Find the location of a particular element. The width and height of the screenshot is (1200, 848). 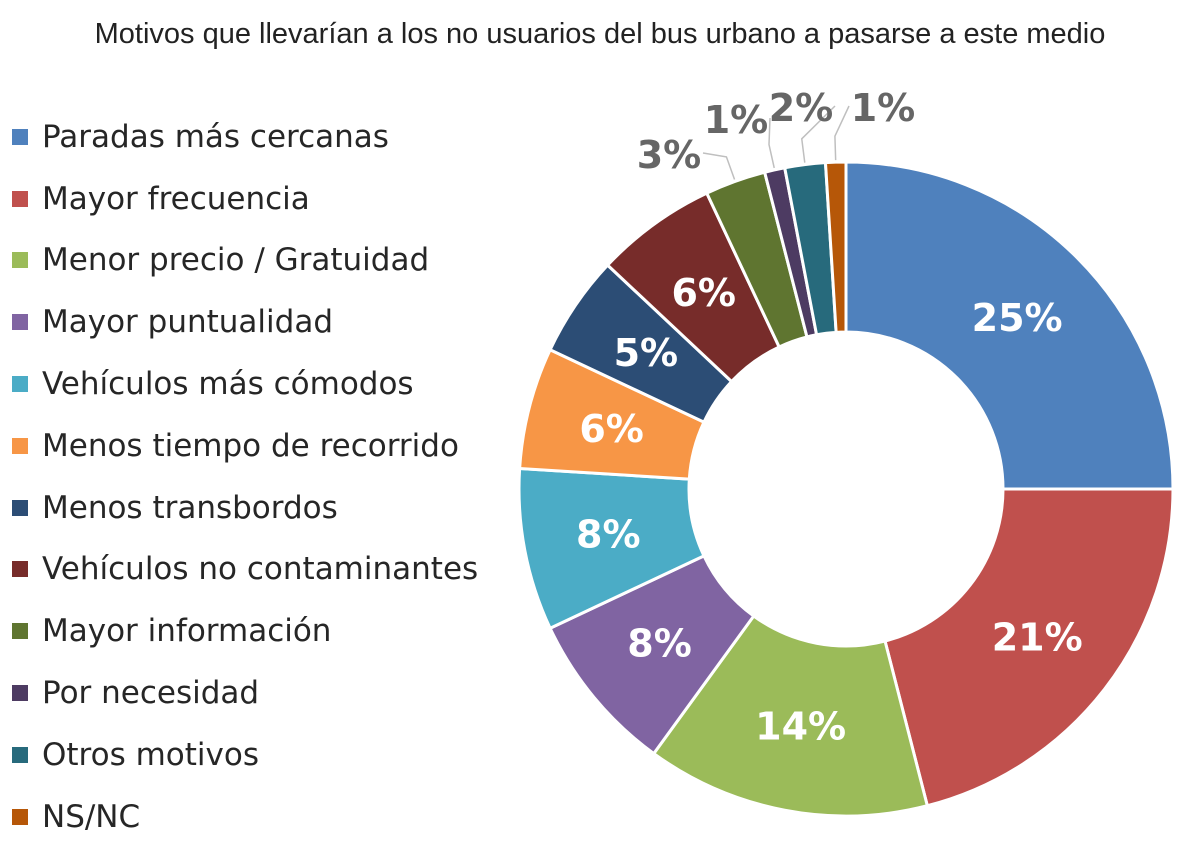

legend-item-mayor-frecuencia: Mayor frecuencia is located at coordinates (245, 199).